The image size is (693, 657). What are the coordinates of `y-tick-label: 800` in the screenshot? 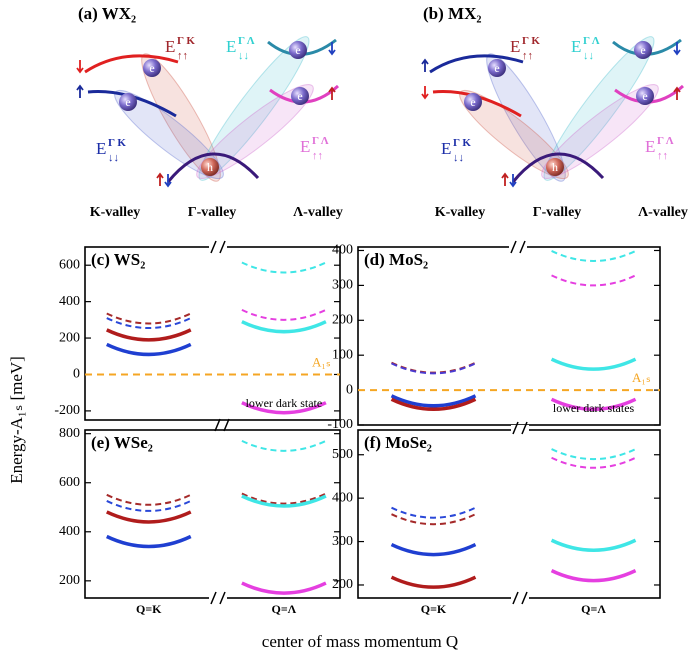 It's located at (69, 433).